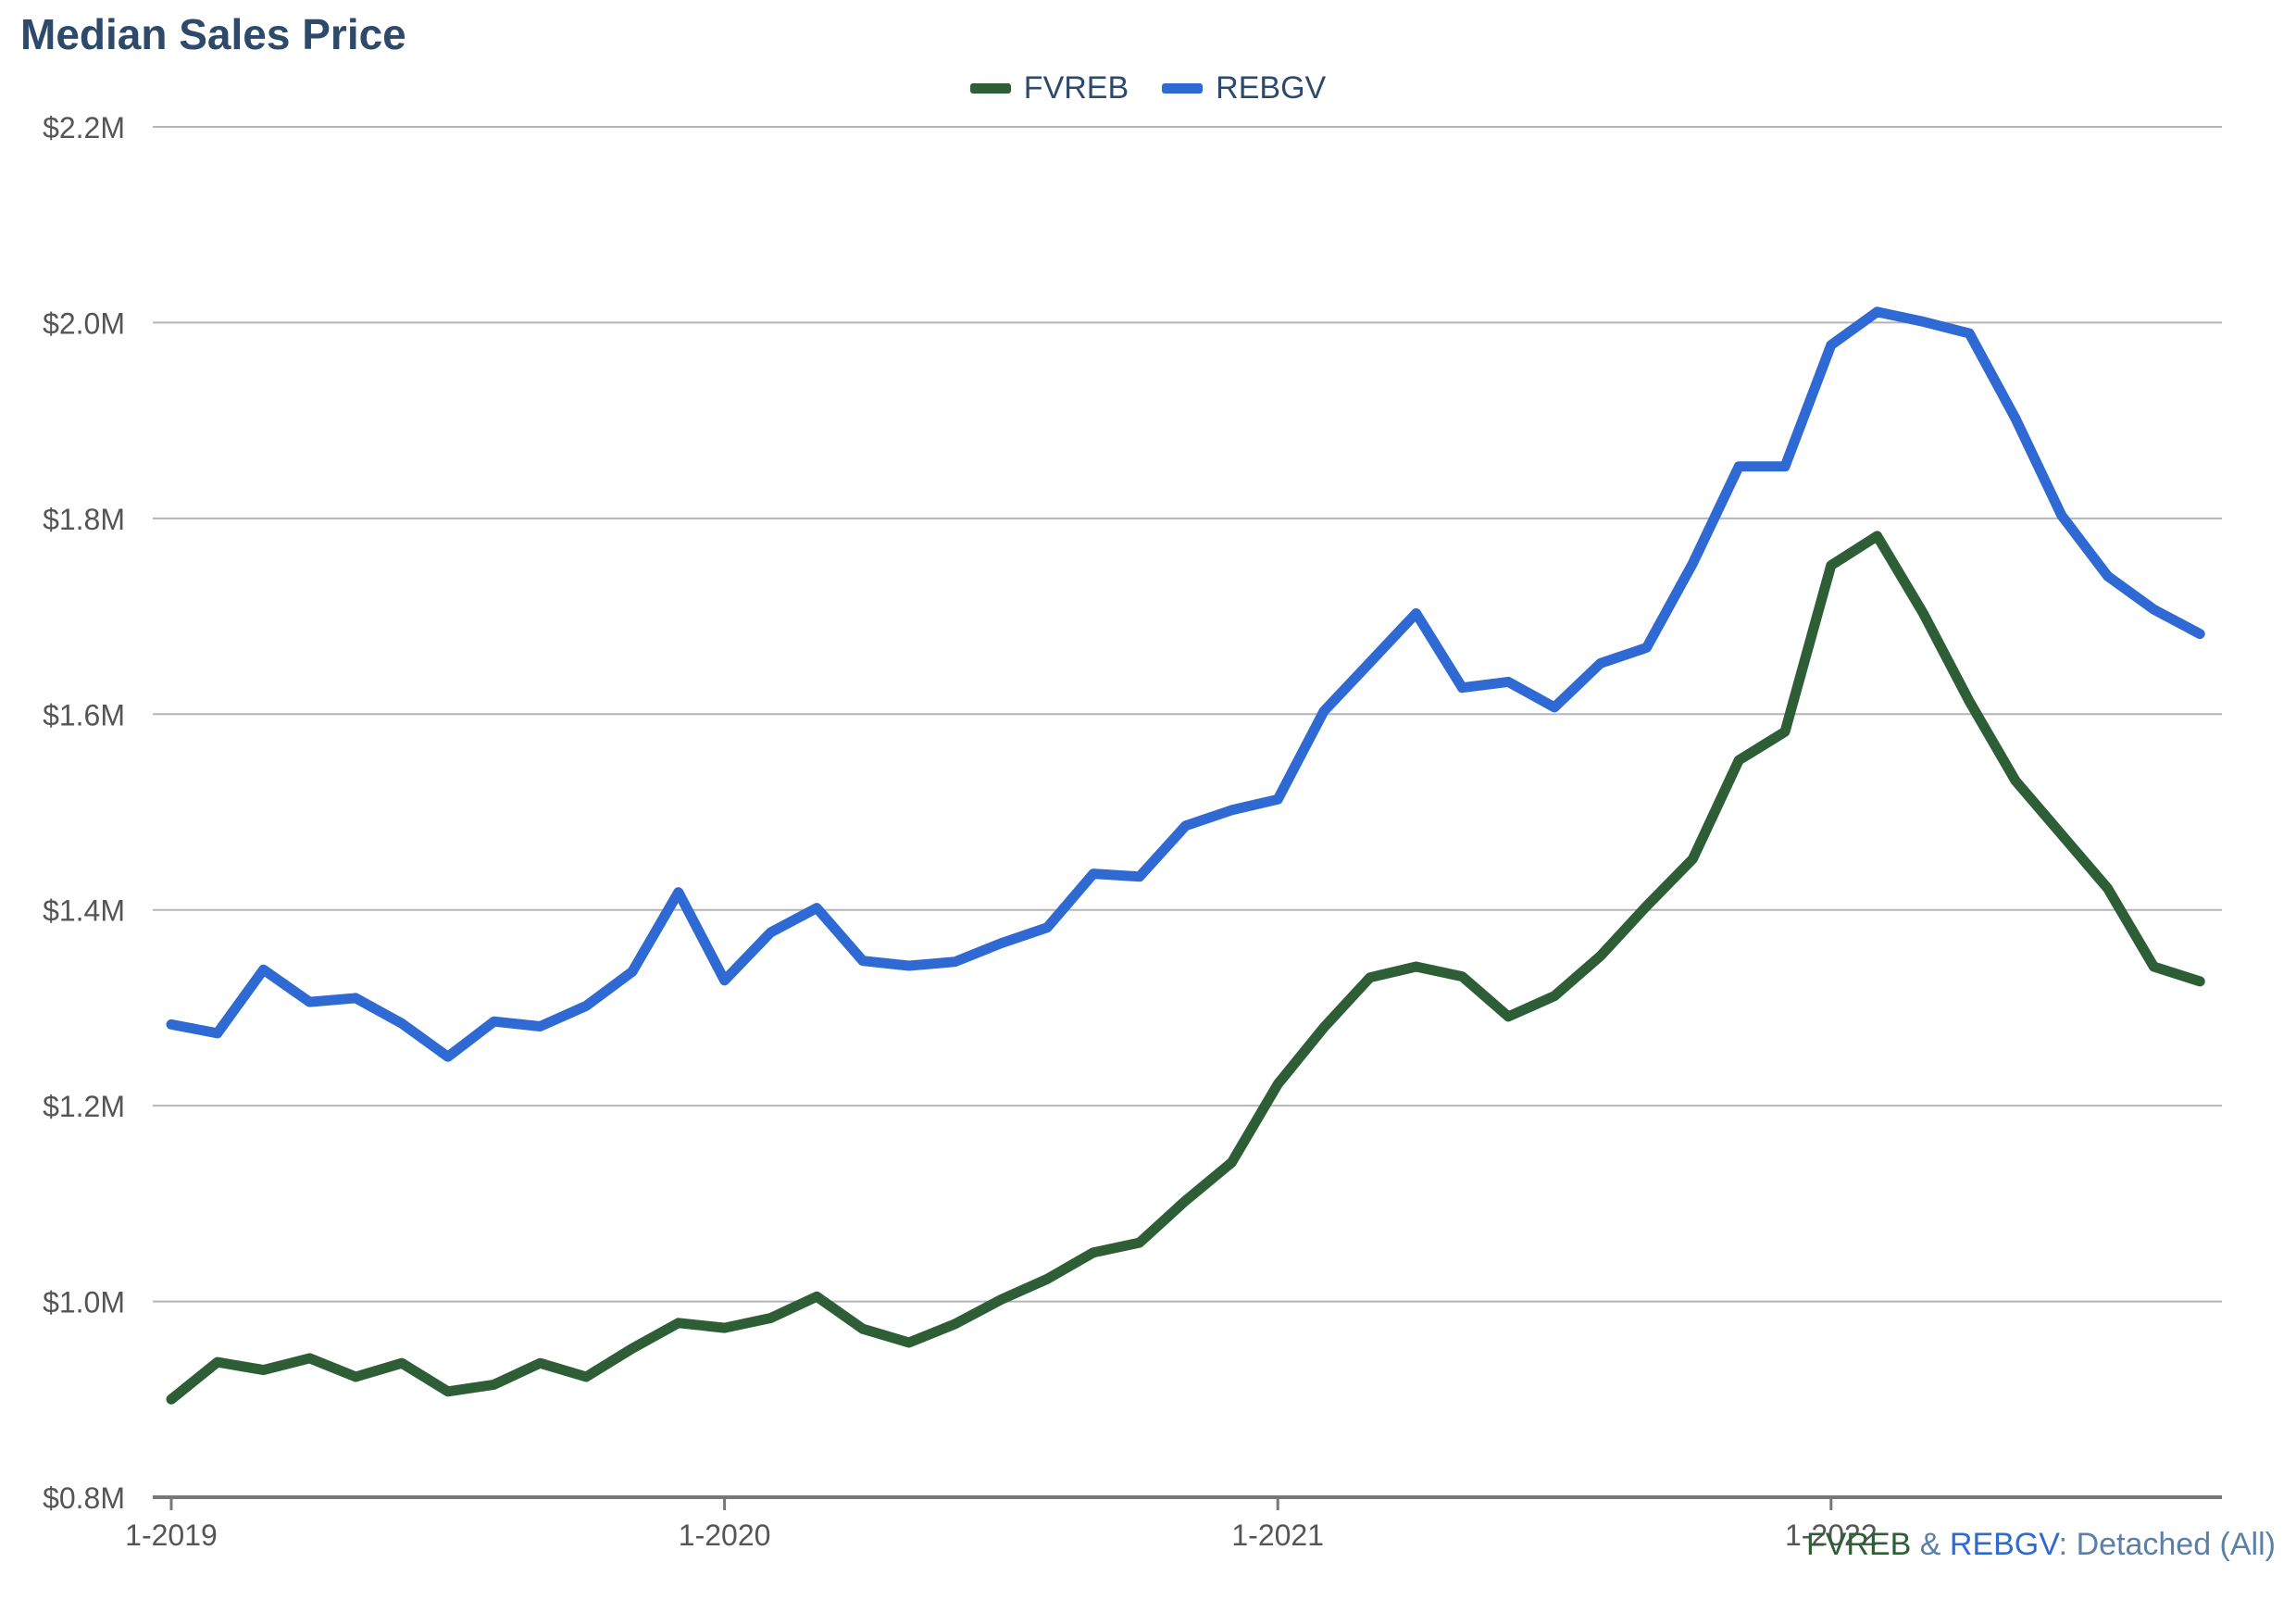 This screenshot has width=2296, height=1600. Describe the element at coordinates (171, 1536) in the screenshot. I see `x-tick-label: 1-2019` at that location.